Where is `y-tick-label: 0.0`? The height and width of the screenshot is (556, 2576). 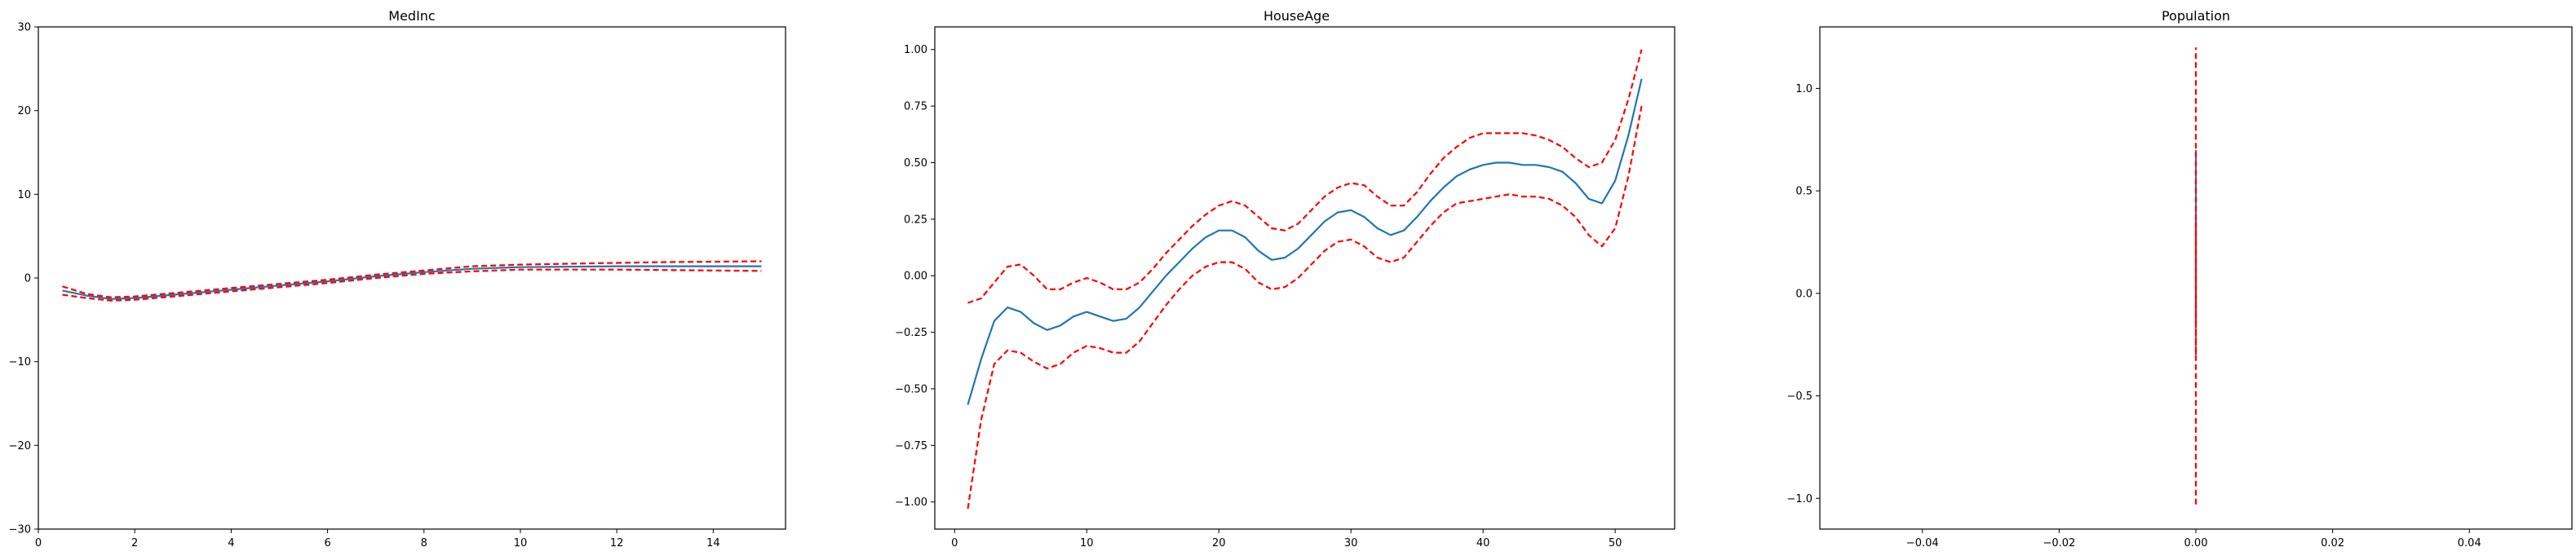 y-tick-label: 0.0 is located at coordinates (1803, 294).